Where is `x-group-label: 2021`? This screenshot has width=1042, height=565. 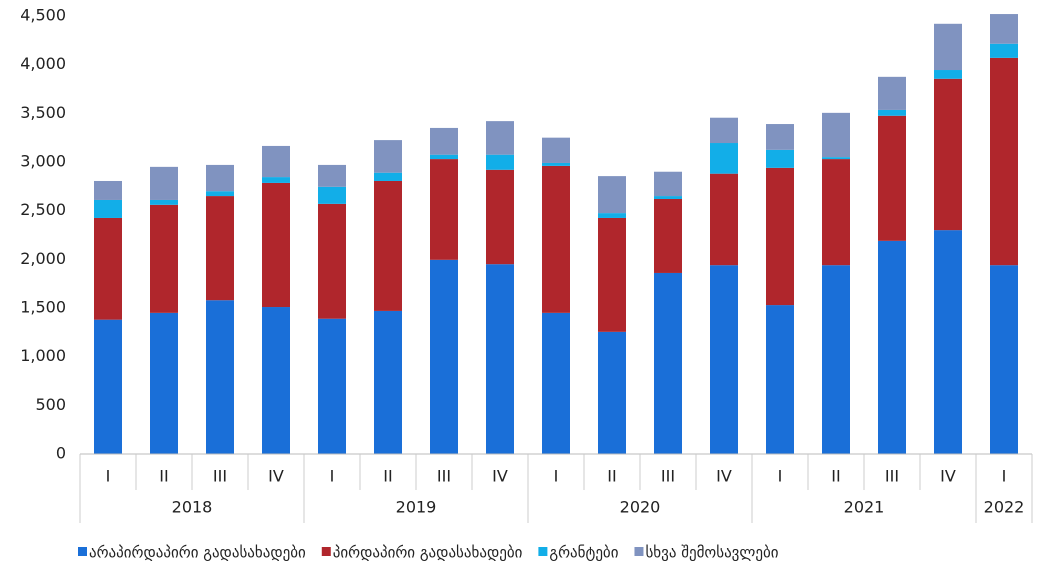 x-group-label: 2021 is located at coordinates (864, 507).